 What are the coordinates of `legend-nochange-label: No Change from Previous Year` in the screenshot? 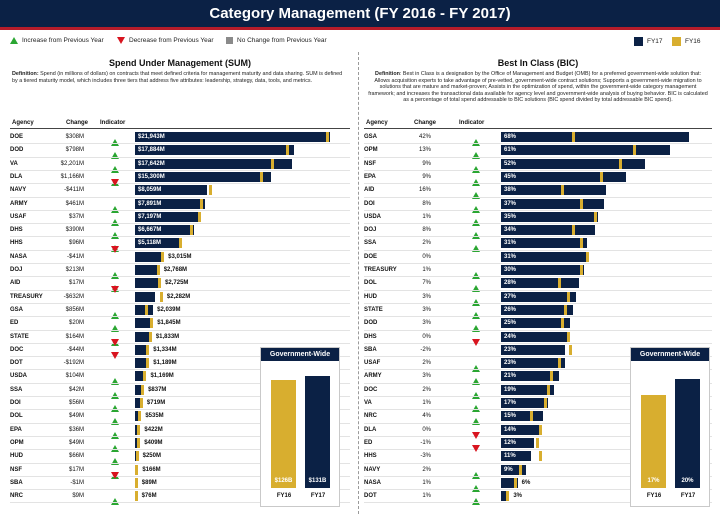 It's located at (282, 40).